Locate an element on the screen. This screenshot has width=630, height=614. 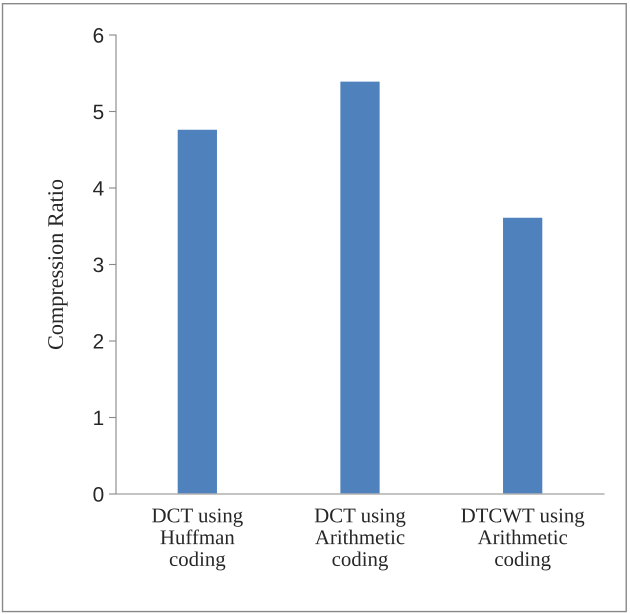
x-tick-label: DTCWT using Arithmetic coding is located at coordinates (522, 539).